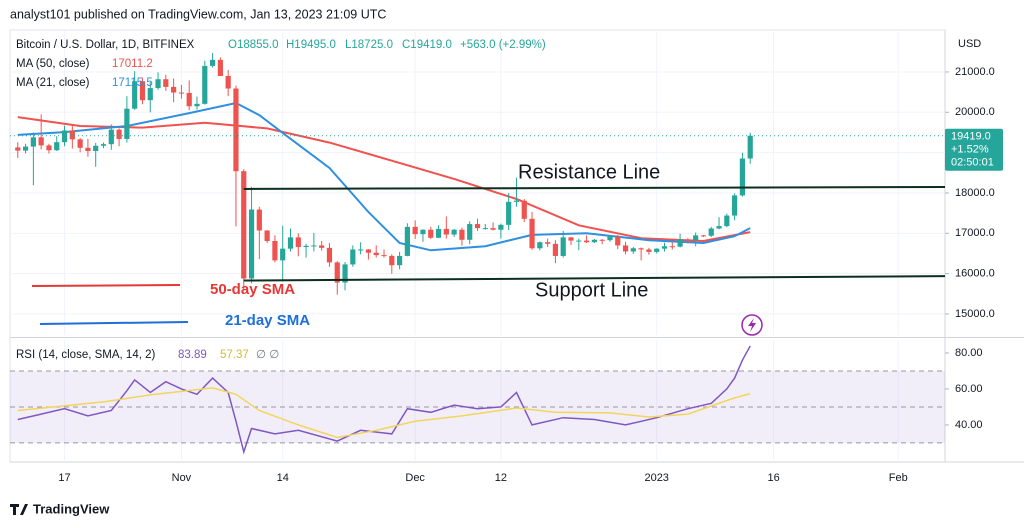 This screenshot has width=1024, height=528. What do you see at coordinates (53, 64) in the screenshot?
I see `ma50-legend: MA (50, close)` at bounding box center [53, 64].